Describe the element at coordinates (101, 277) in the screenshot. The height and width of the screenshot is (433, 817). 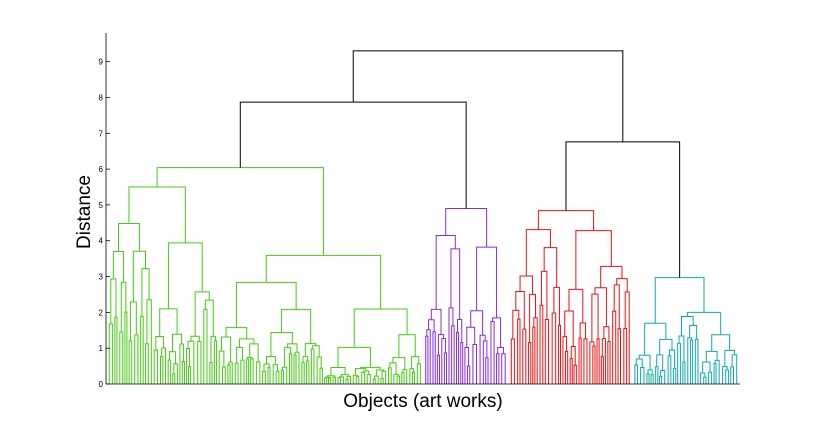
I see `y-tick-label: 3` at that location.